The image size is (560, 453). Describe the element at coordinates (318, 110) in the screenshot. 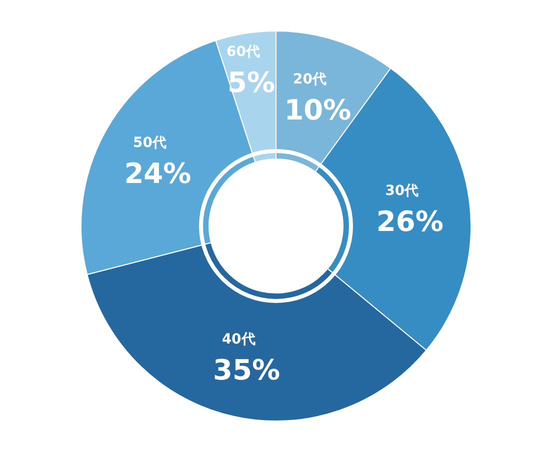

I see `data-label: 10%` at that location.